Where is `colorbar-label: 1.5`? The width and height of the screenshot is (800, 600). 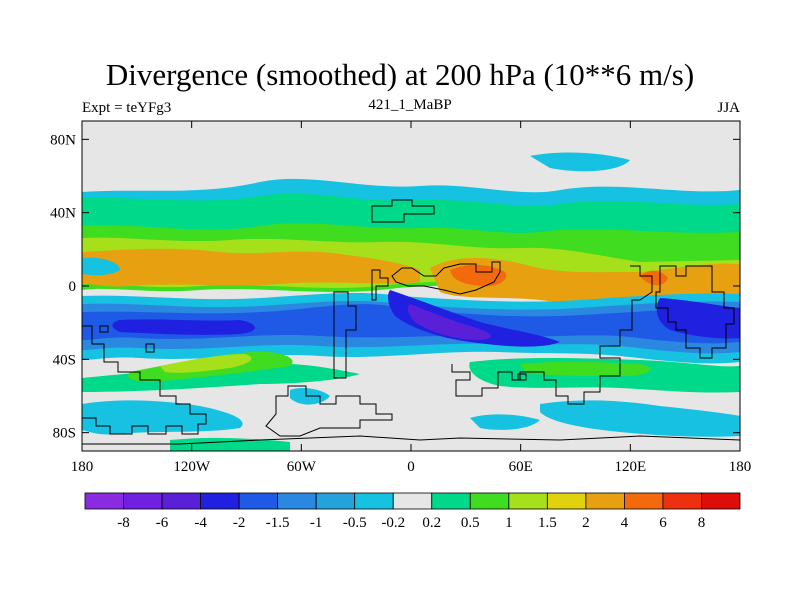
colorbar-label: 1.5 is located at coordinates (547, 523).